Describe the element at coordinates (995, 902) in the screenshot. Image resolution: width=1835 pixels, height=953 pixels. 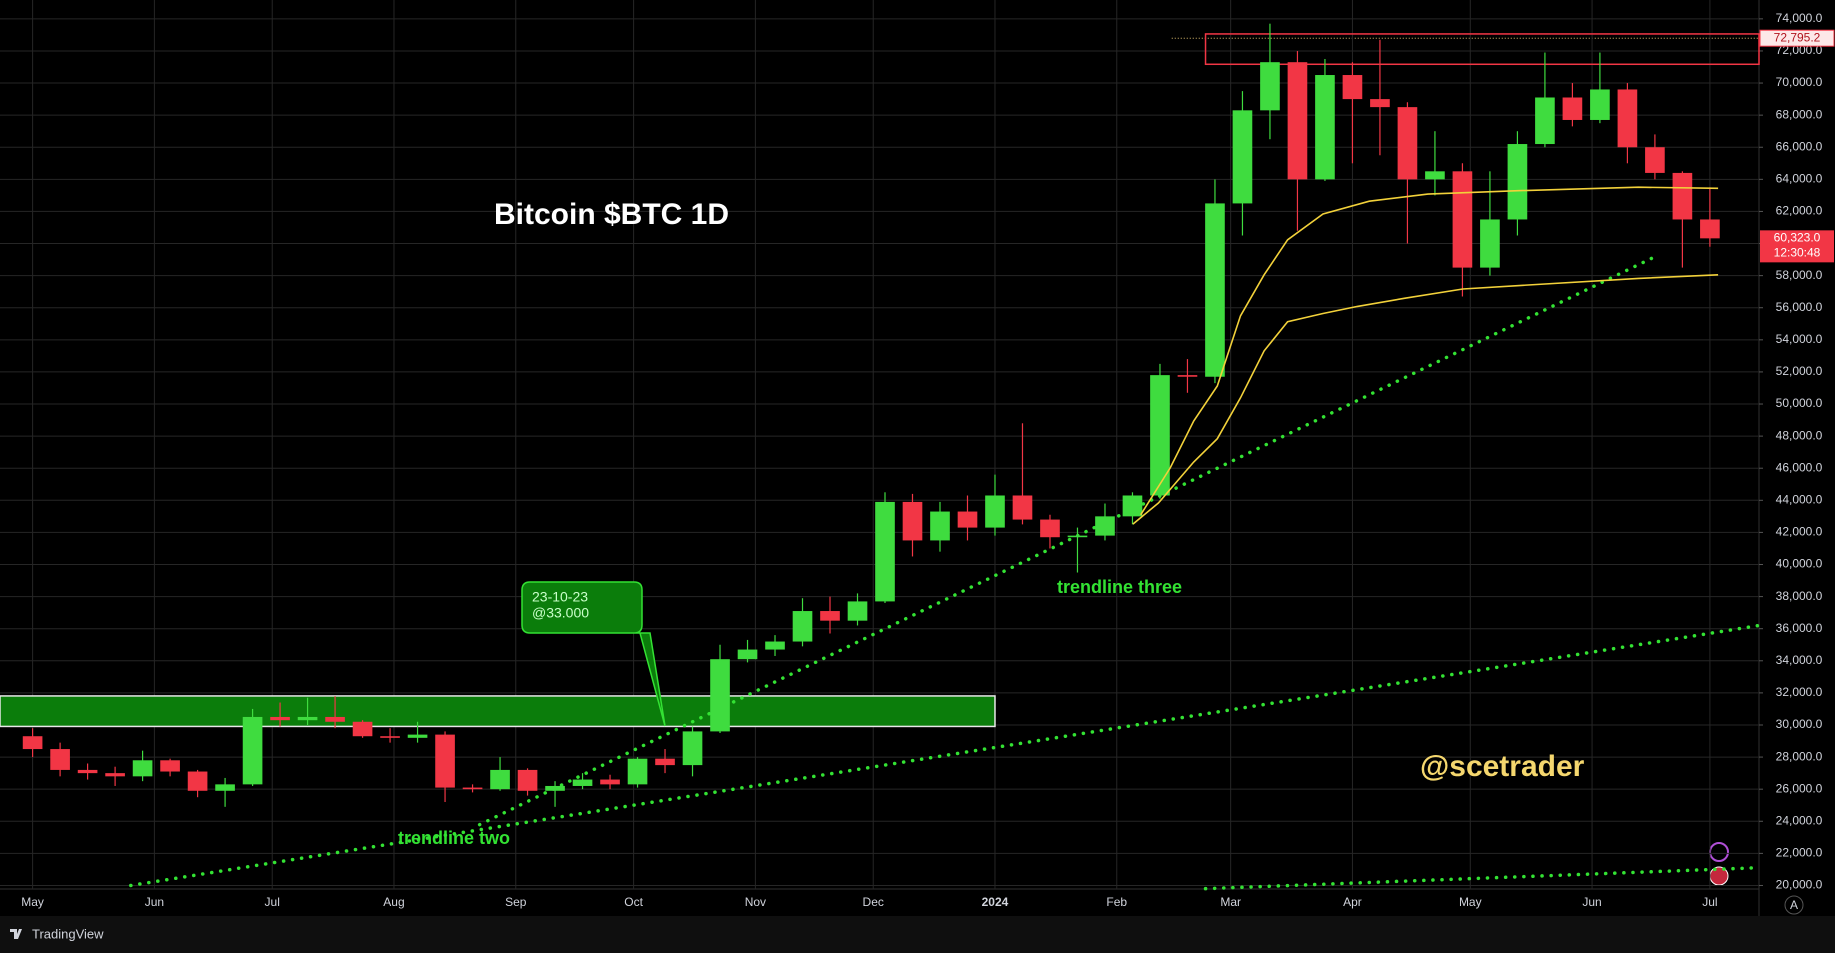
I see `x-tick-label: 2024` at that location.